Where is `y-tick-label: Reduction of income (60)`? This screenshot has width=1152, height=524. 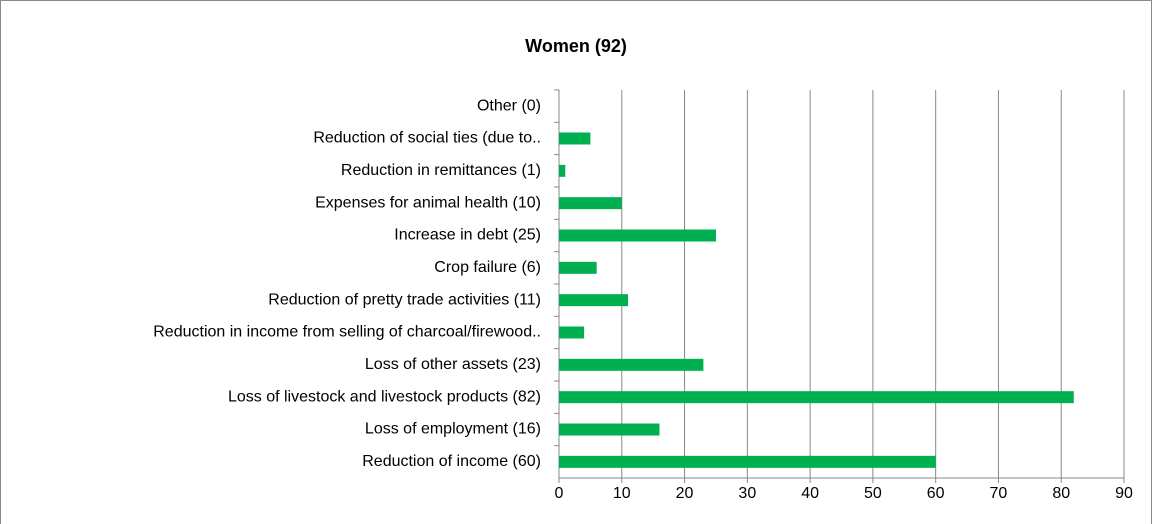 y-tick-label: Reduction of income (60) is located at coordinates (451, 461).